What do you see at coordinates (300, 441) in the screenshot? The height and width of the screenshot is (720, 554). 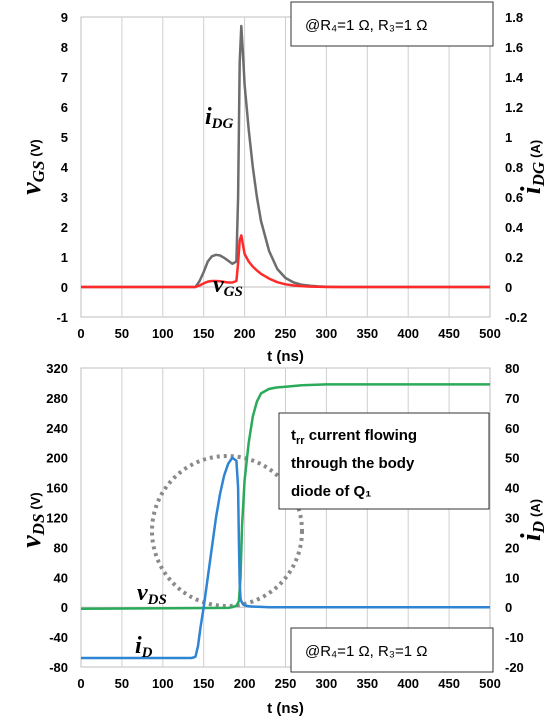 I see `callout-trr-sub: rr` at bounding box center [300, 441].